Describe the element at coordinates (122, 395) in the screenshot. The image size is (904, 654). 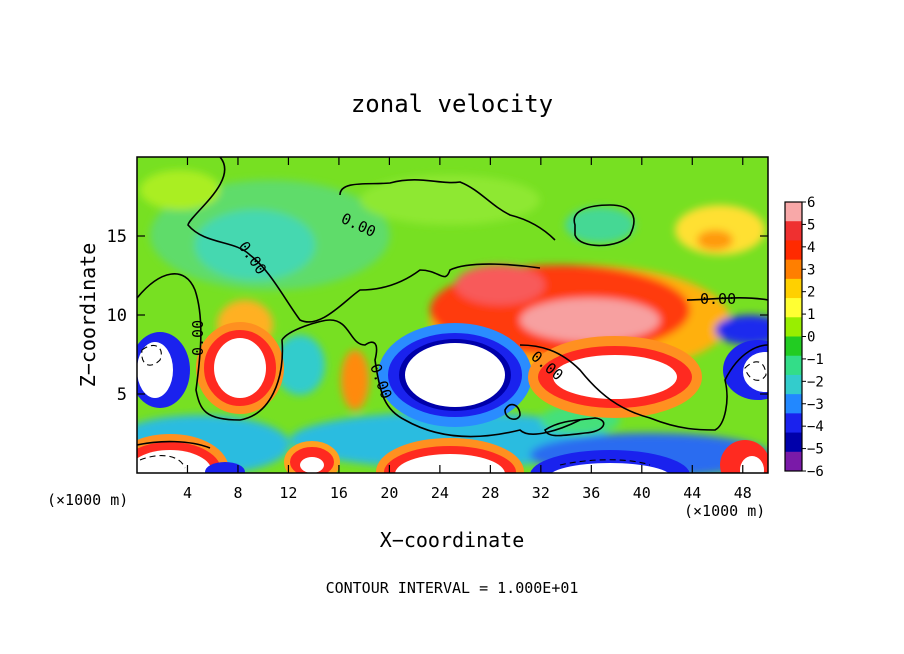
I see `y-tick-label: 5` at that location.